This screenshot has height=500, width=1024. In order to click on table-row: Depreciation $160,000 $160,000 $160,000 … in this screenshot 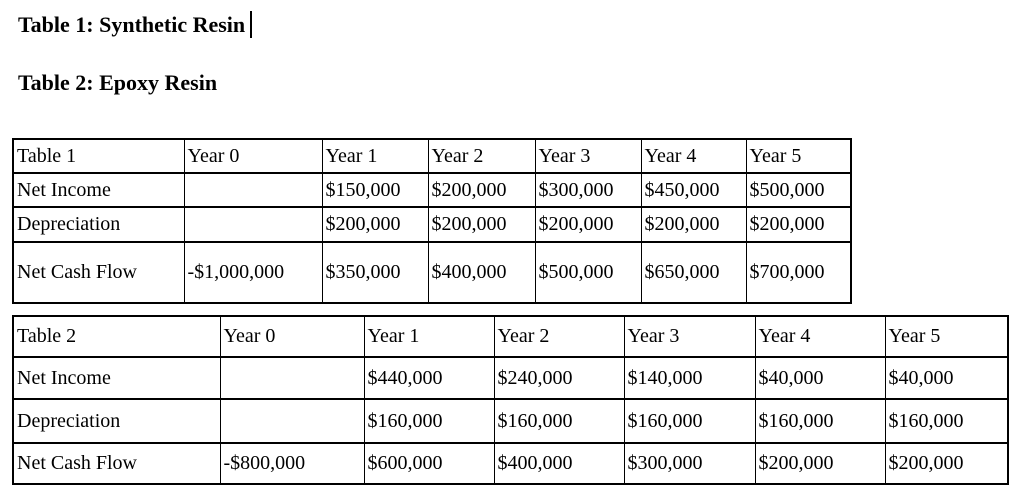, I will do `click(510, 421)`.